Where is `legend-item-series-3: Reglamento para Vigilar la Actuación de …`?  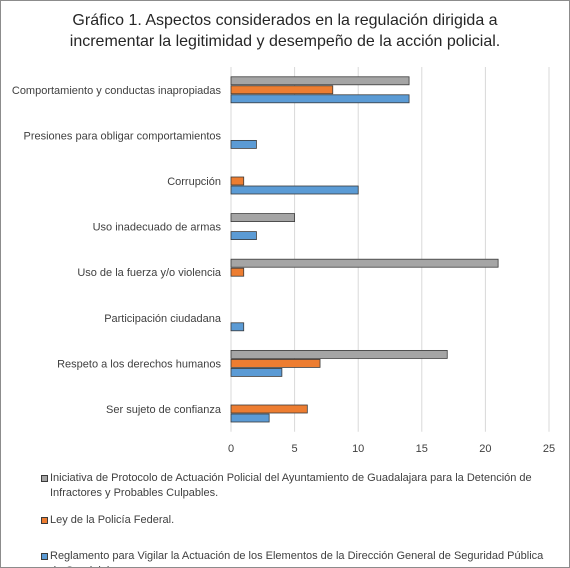
legend-item-series-3: Reglamento para Vigilar la Actuación de … is located at coordinates (298, 558).